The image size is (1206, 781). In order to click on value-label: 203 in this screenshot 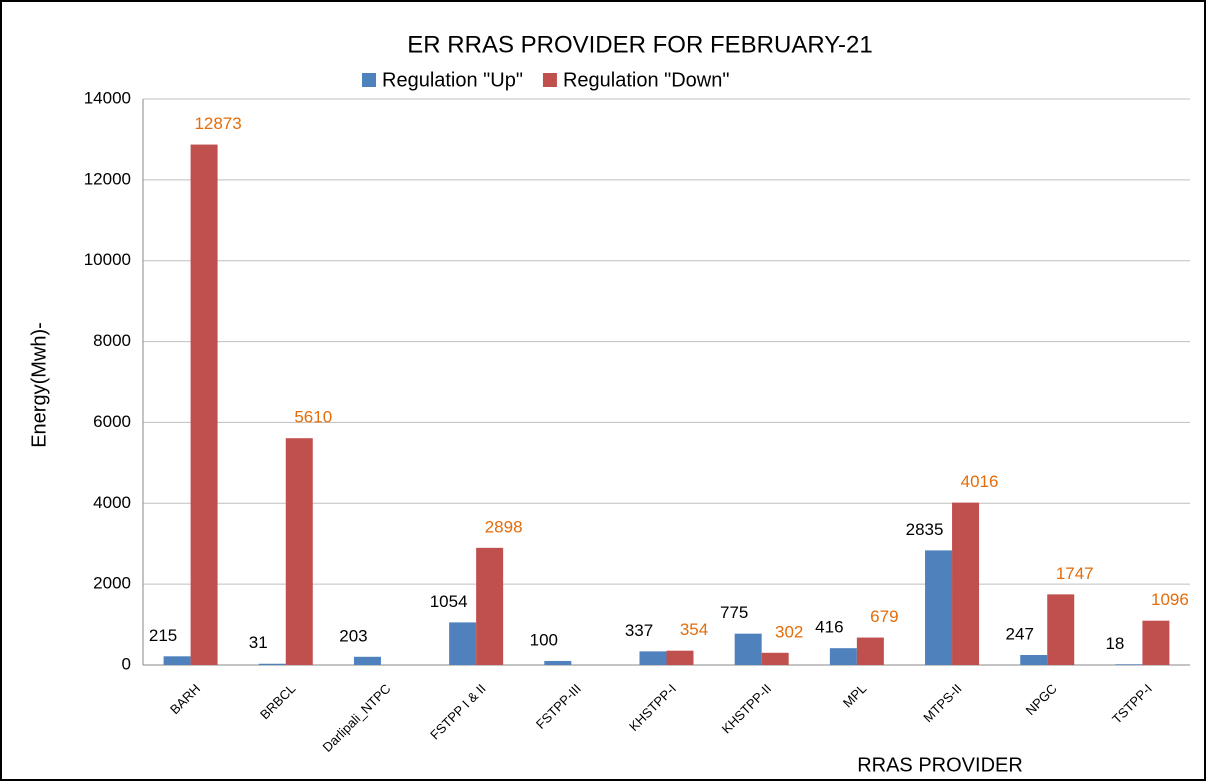, I will do `click(353, 635)`.